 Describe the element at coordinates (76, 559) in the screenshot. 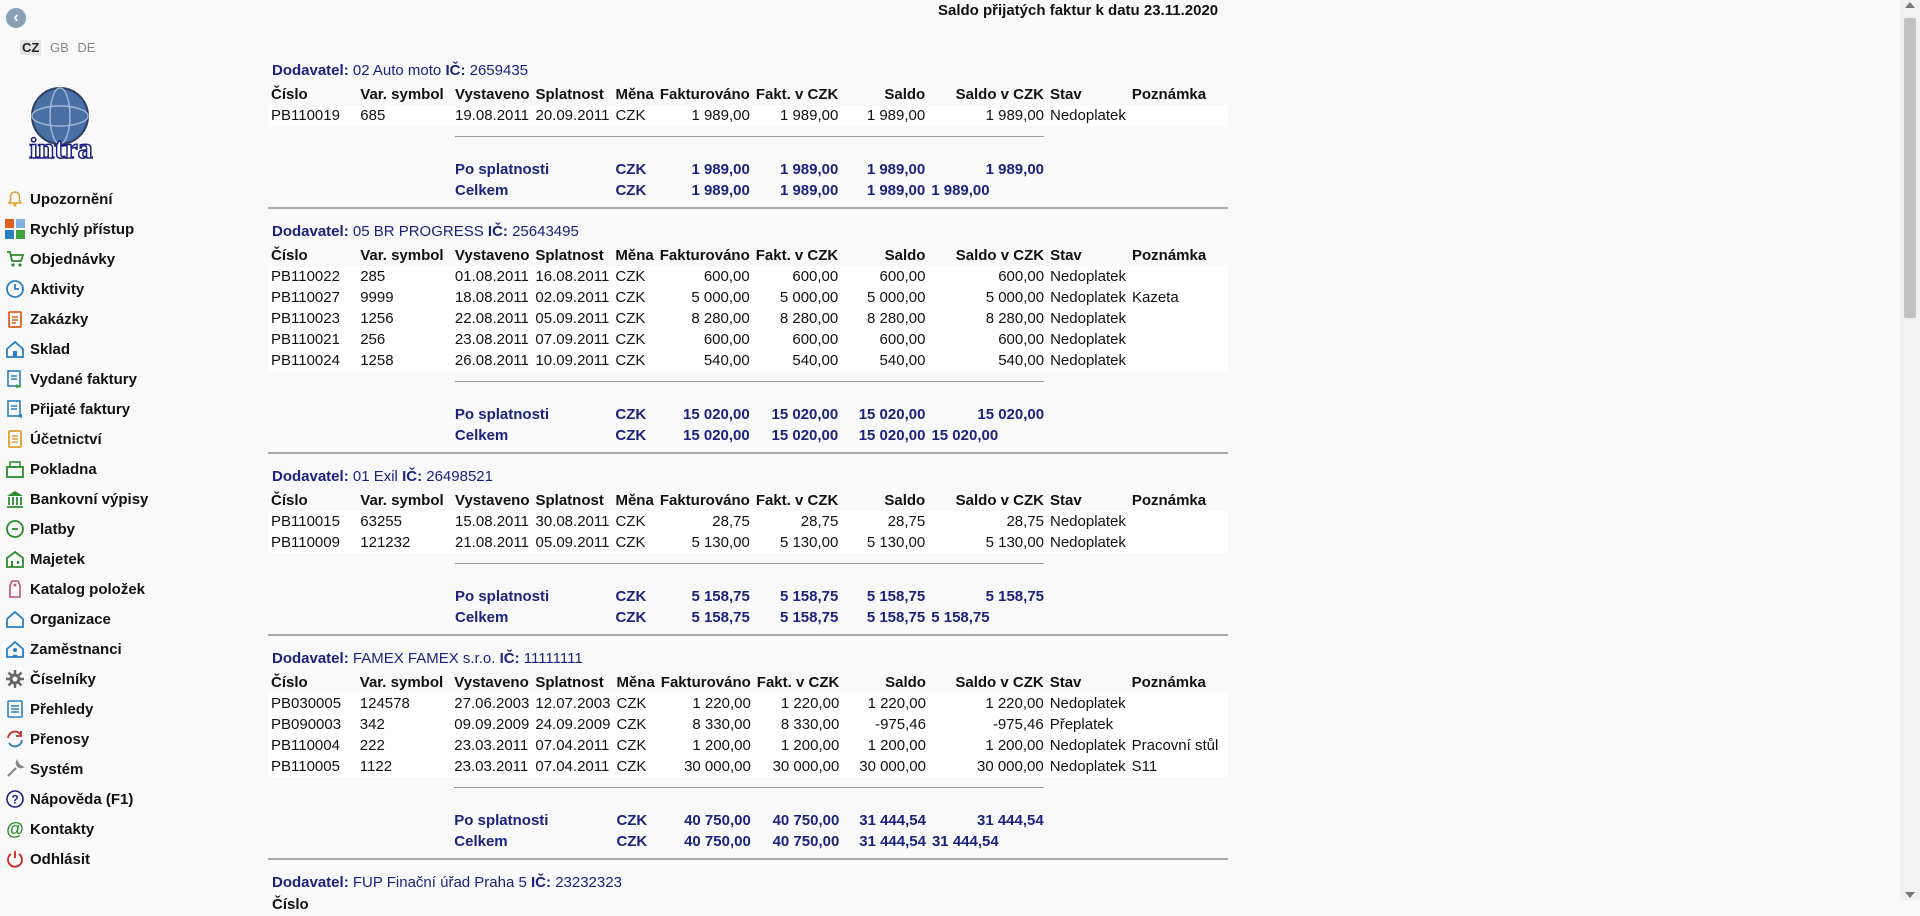

I see `menu-item-12: Majetek` at that location.